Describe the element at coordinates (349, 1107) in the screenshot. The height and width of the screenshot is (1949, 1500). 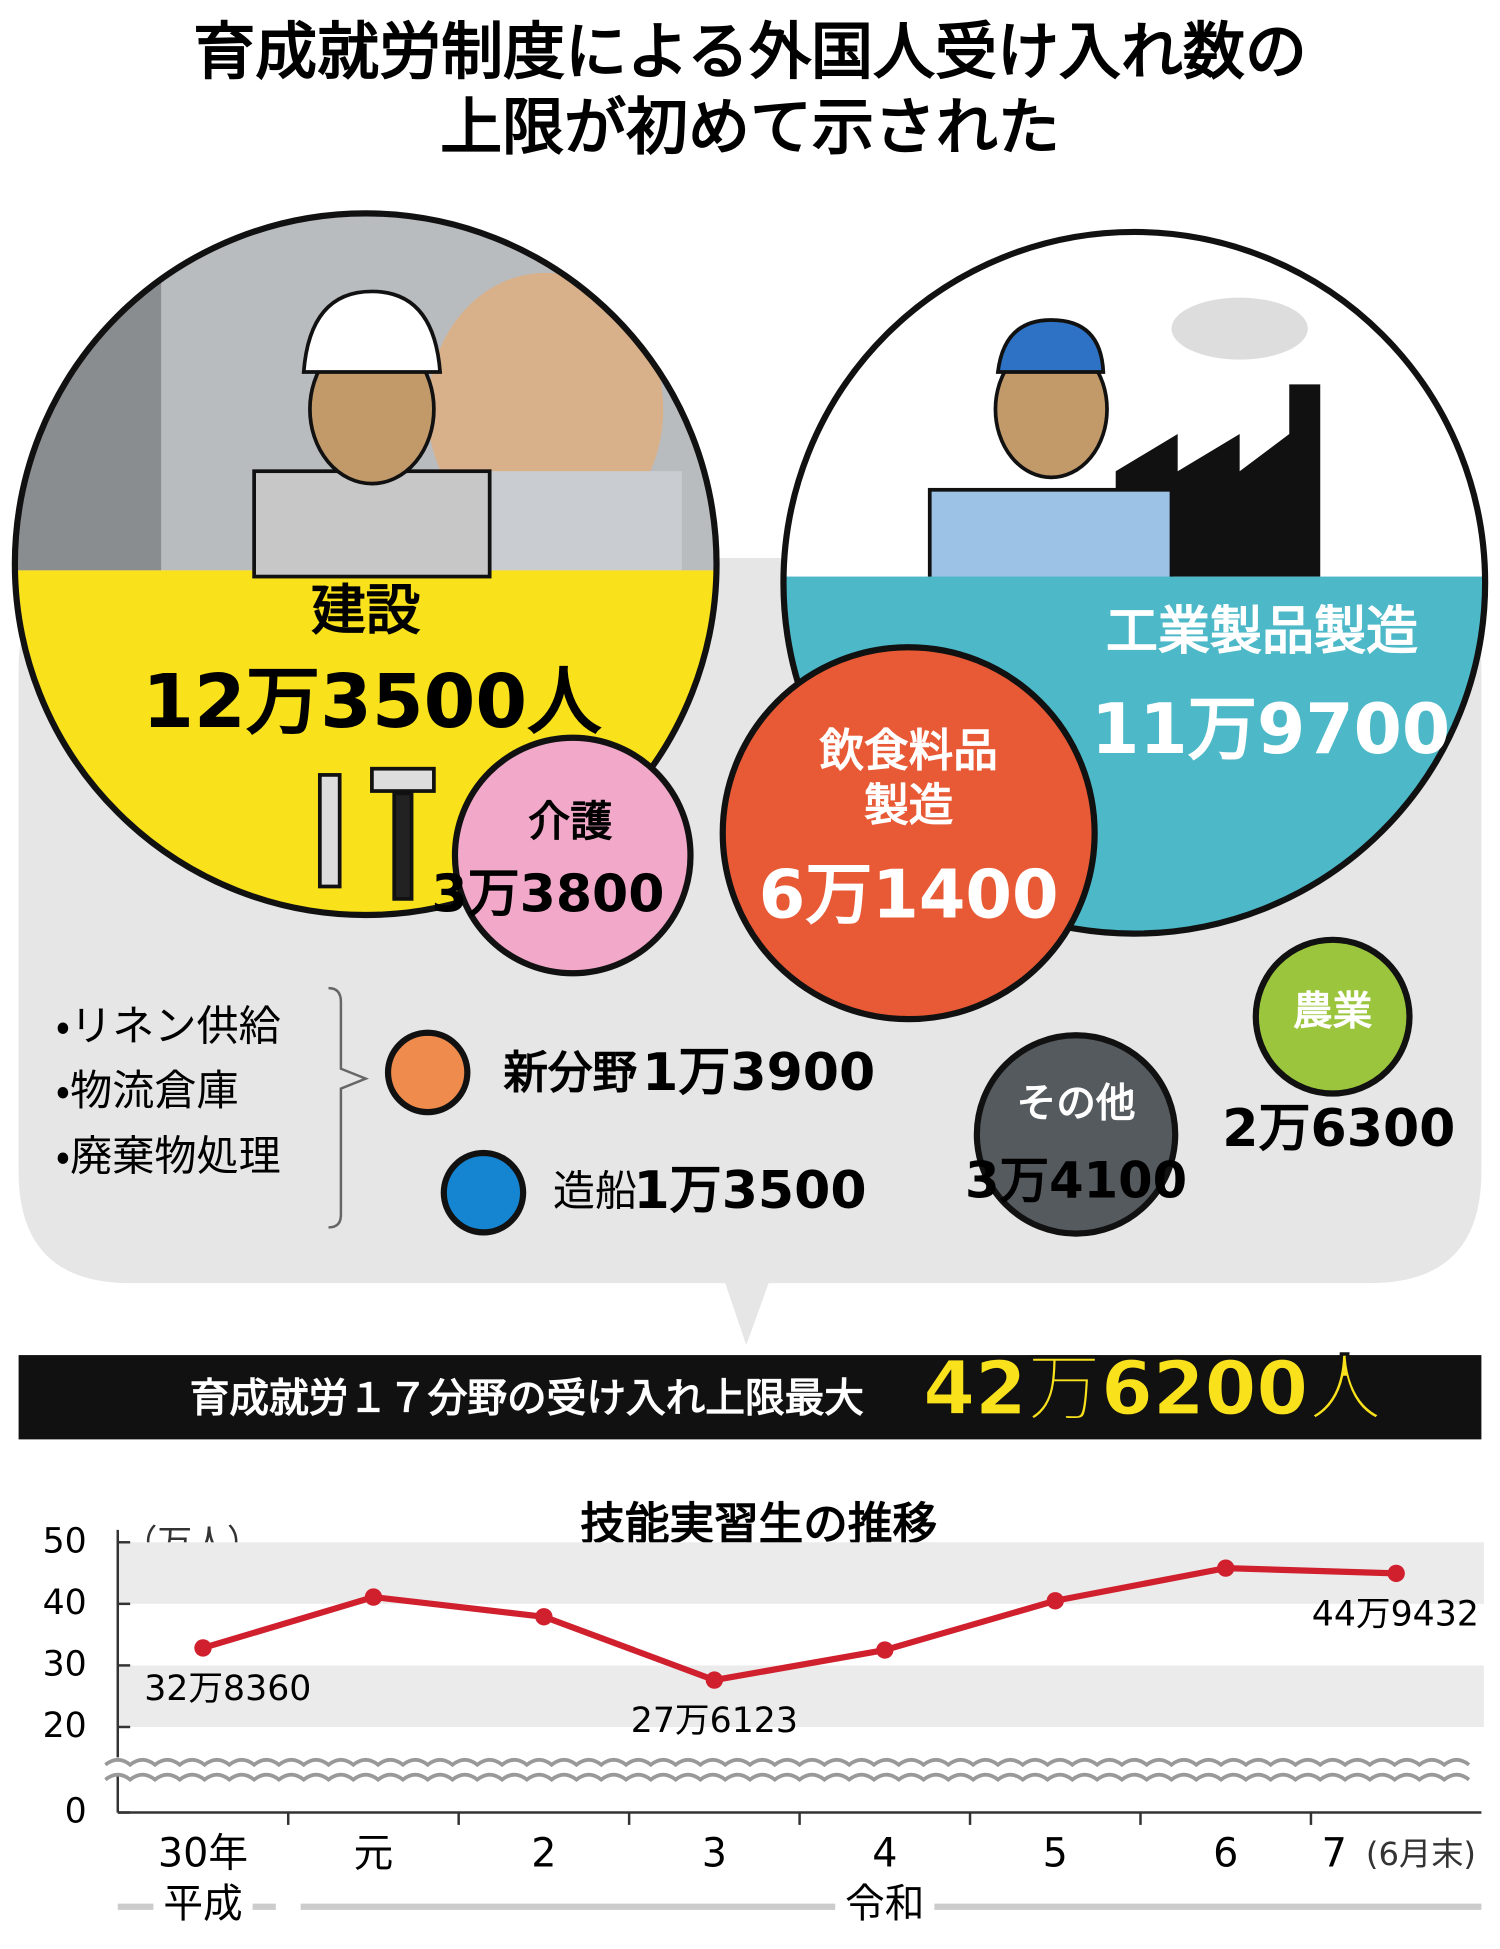
I see `bracket` at that location.